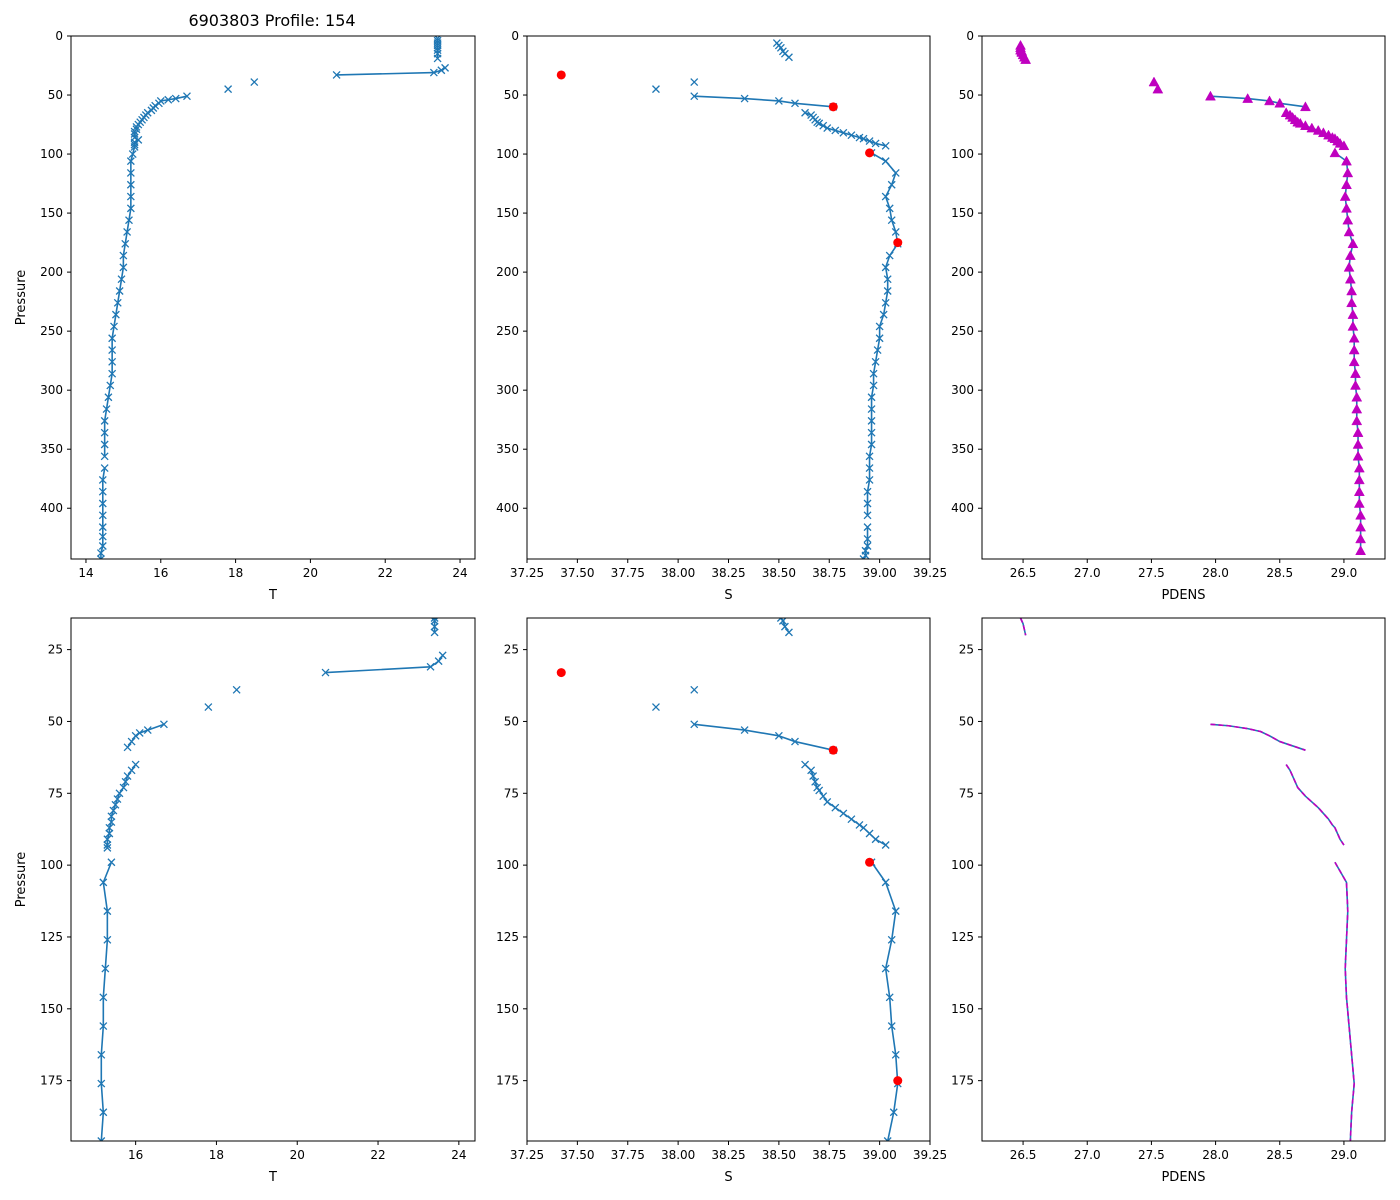  Describe the element at coordinates (628, 1155) in the screenshot. I see `x-tick-label: 37.75` at that location.